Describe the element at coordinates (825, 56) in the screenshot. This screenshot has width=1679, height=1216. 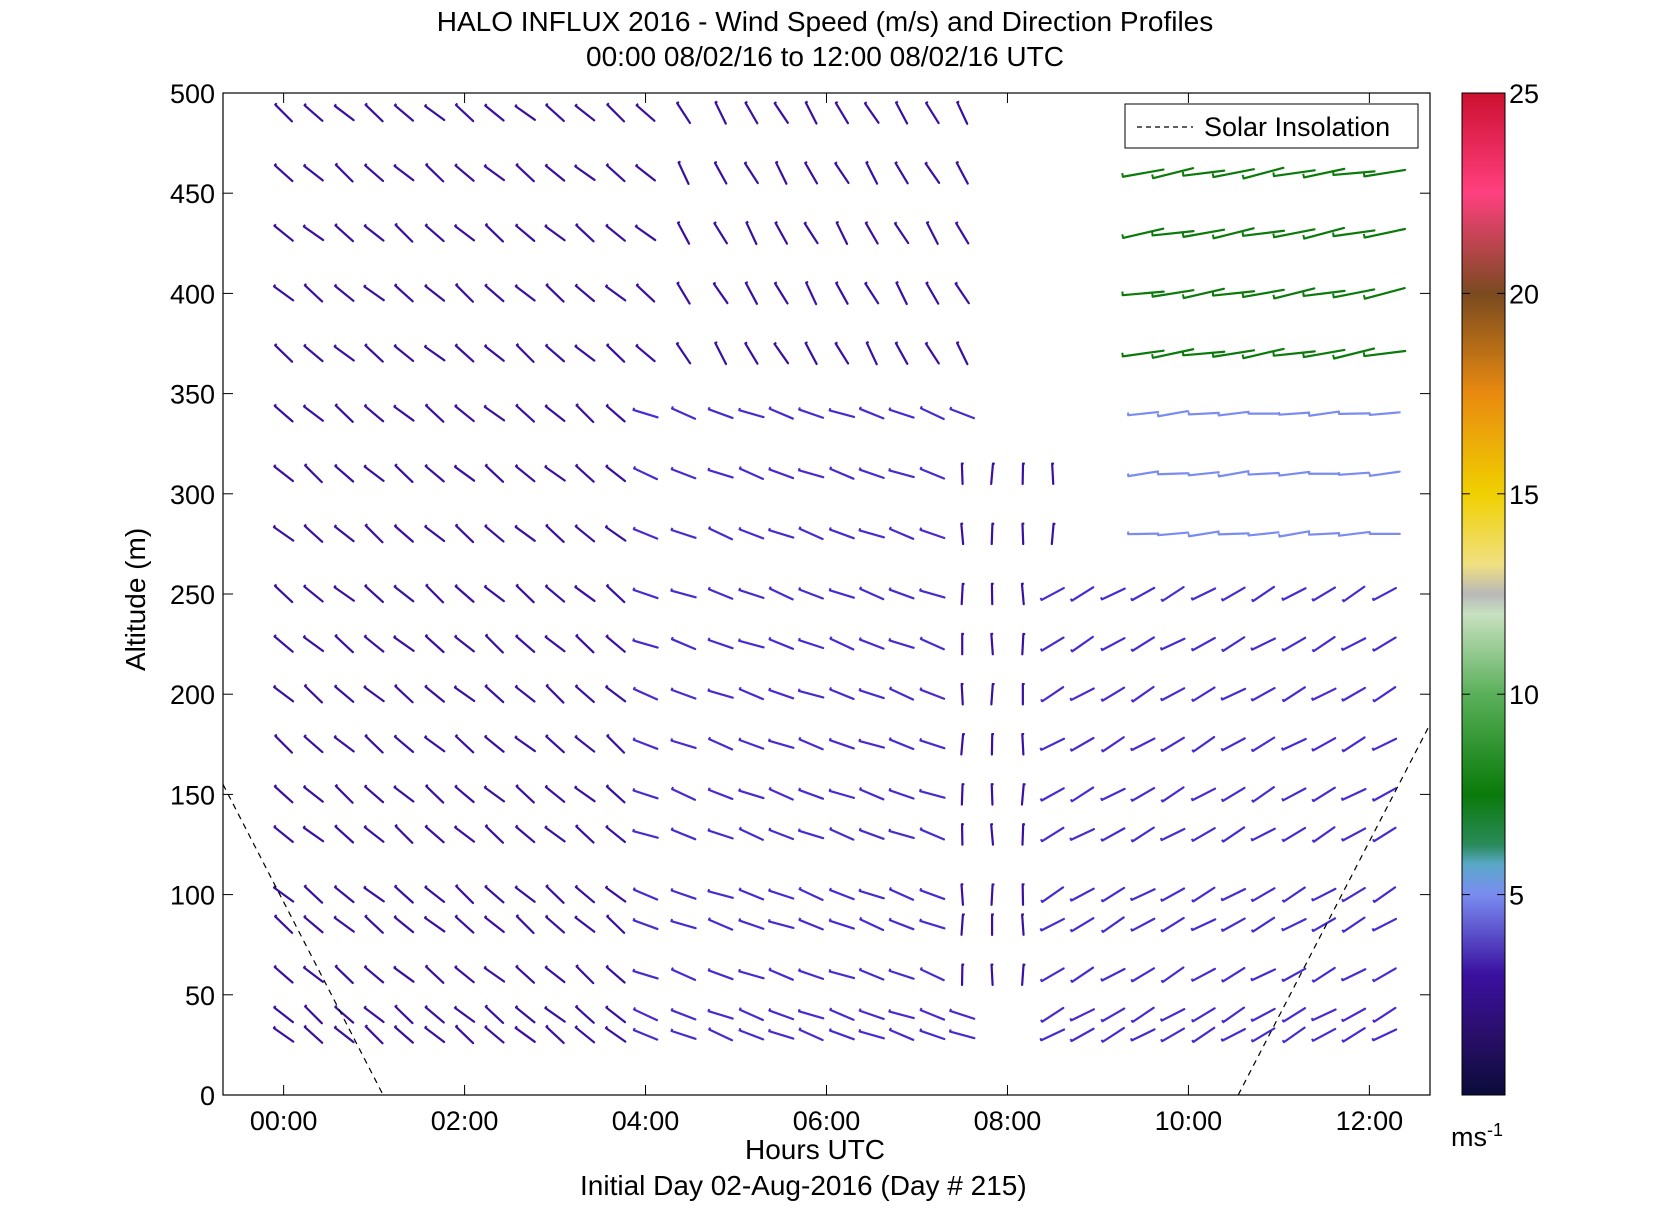
I see `chart-subtitle: 00:00 08/02/16 to 12:00 08/02/16 UTC` at that location.